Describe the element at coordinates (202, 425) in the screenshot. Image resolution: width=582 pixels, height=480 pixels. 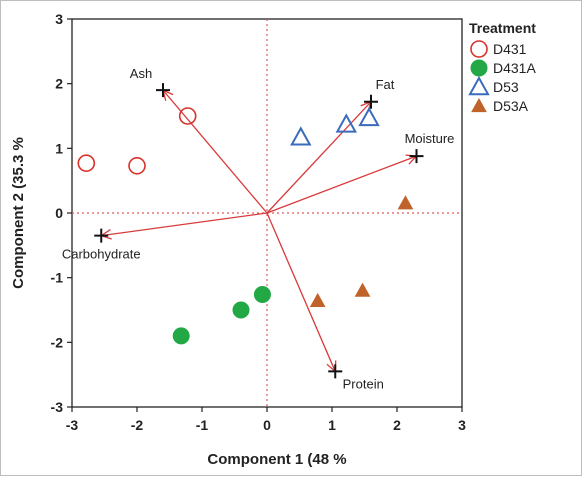
I see `x-tick-label: -1` at that location.